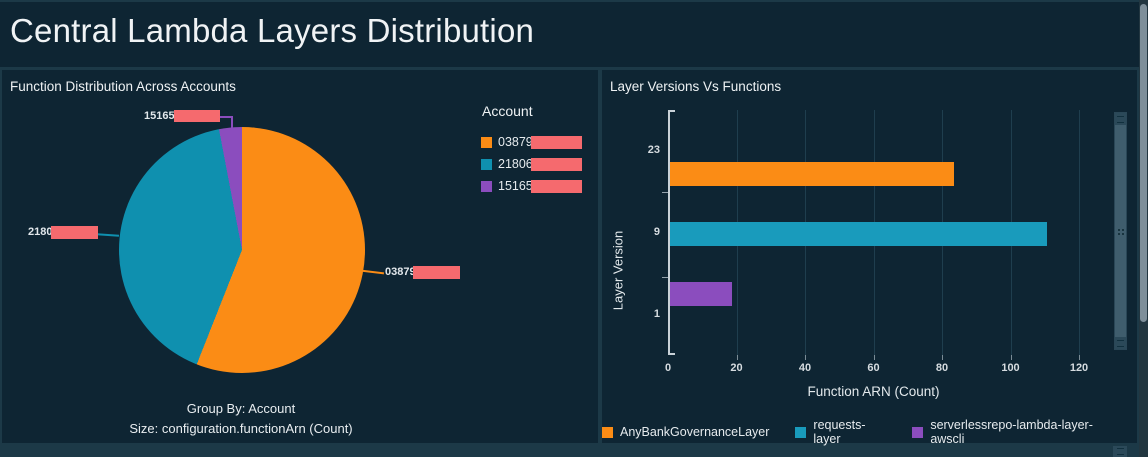 Image resolution: width=1148 pixels, height=457 pixels. I want to click on pie-legend-item: 21806, so click(531, 164).